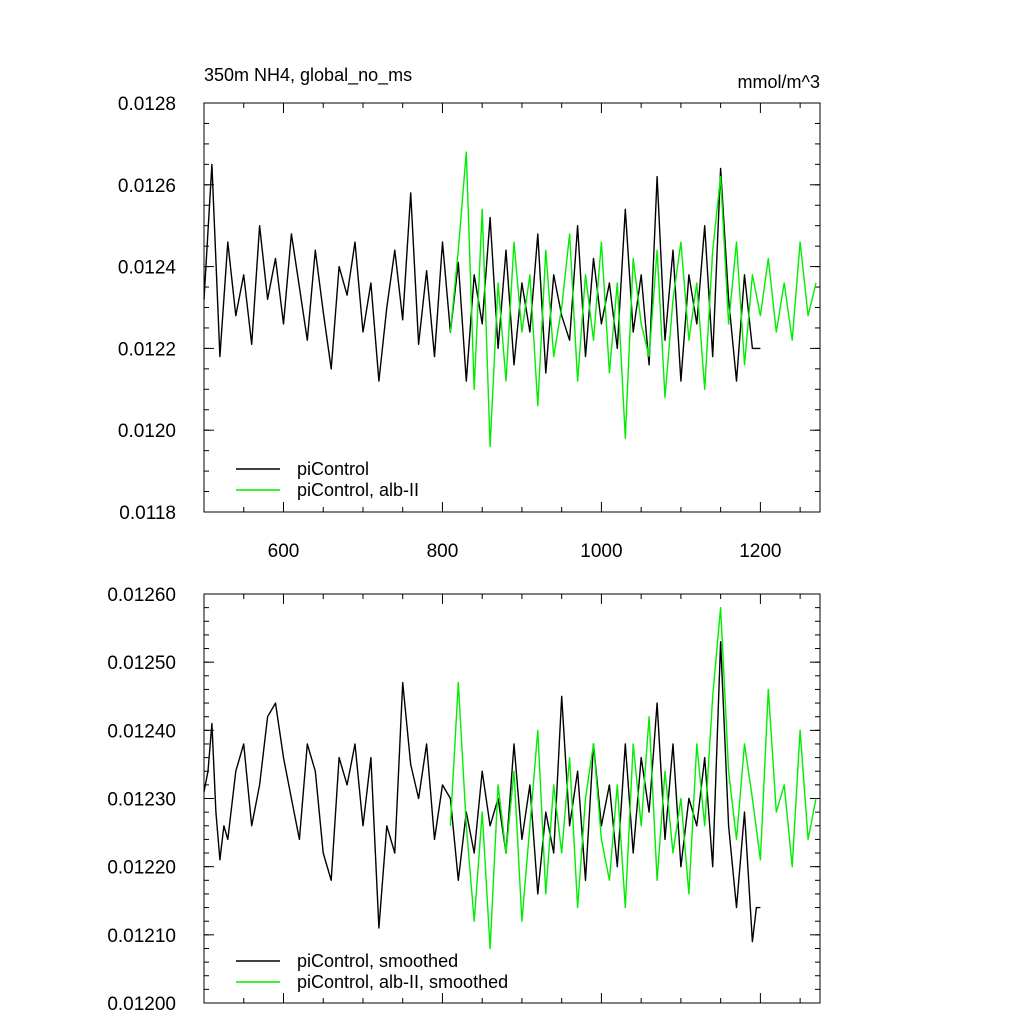  What do you see at coordinates (402, 982) in the screenshot?
I see `legend-label-alb-ii-smoothed: piControl, alb-II, smoothed` at bounding box center [402, 982].